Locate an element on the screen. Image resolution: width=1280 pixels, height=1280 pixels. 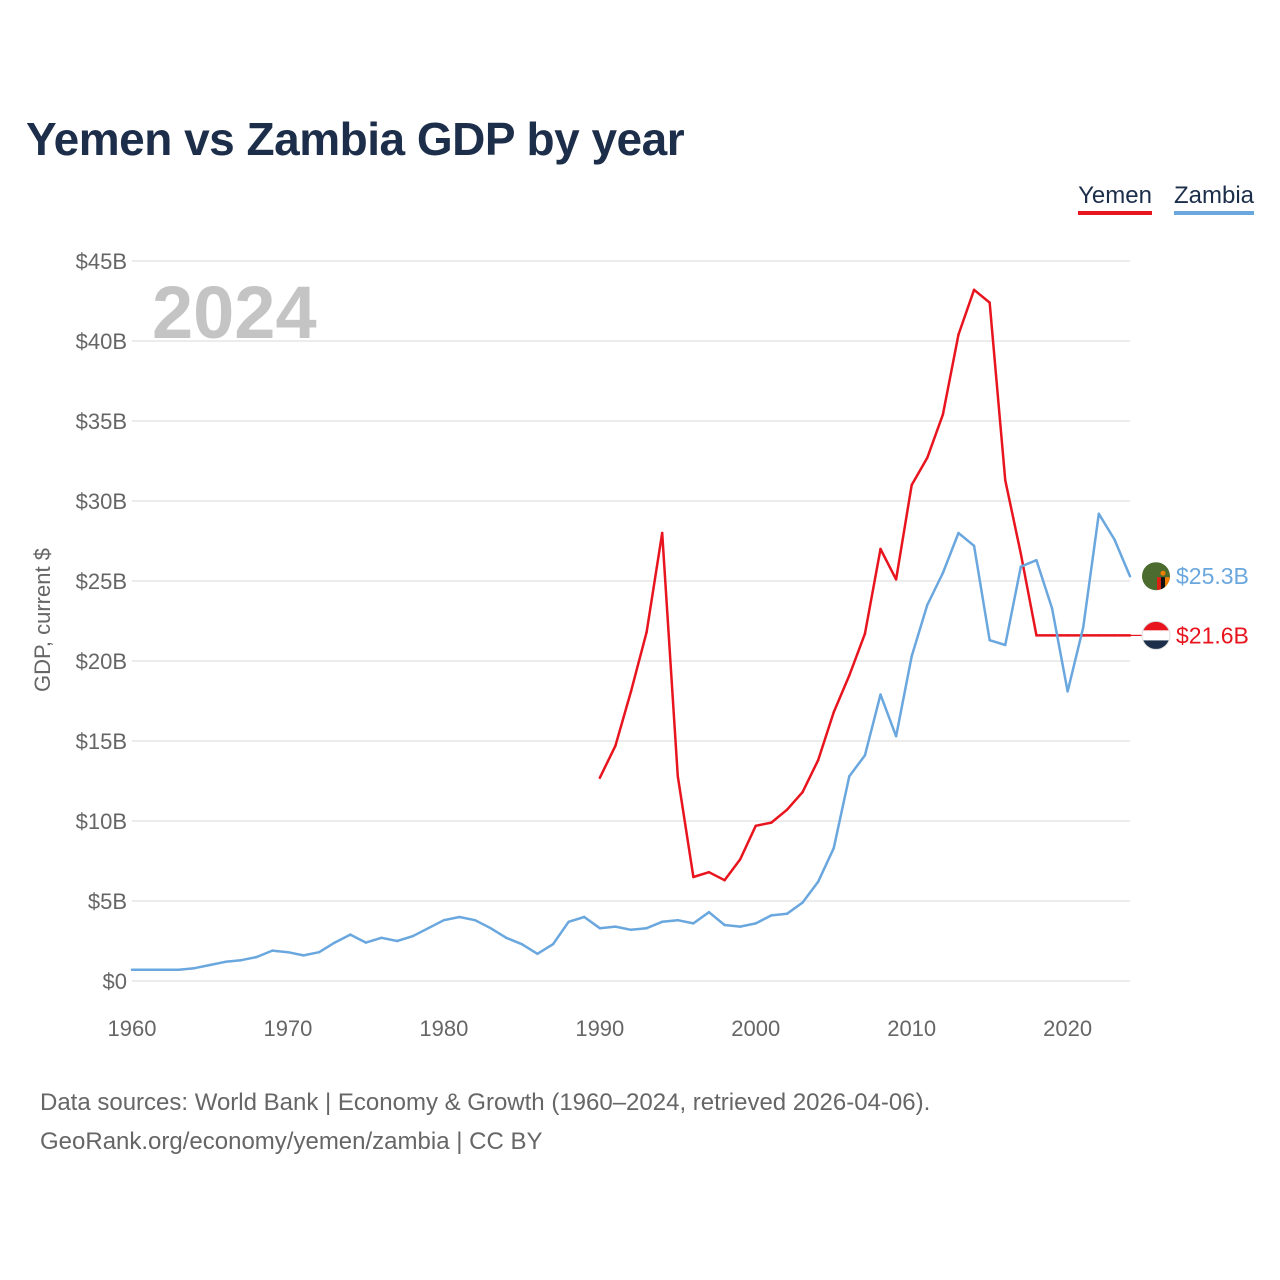
y-tick-label: $5B is located at coordinates (107, 901).